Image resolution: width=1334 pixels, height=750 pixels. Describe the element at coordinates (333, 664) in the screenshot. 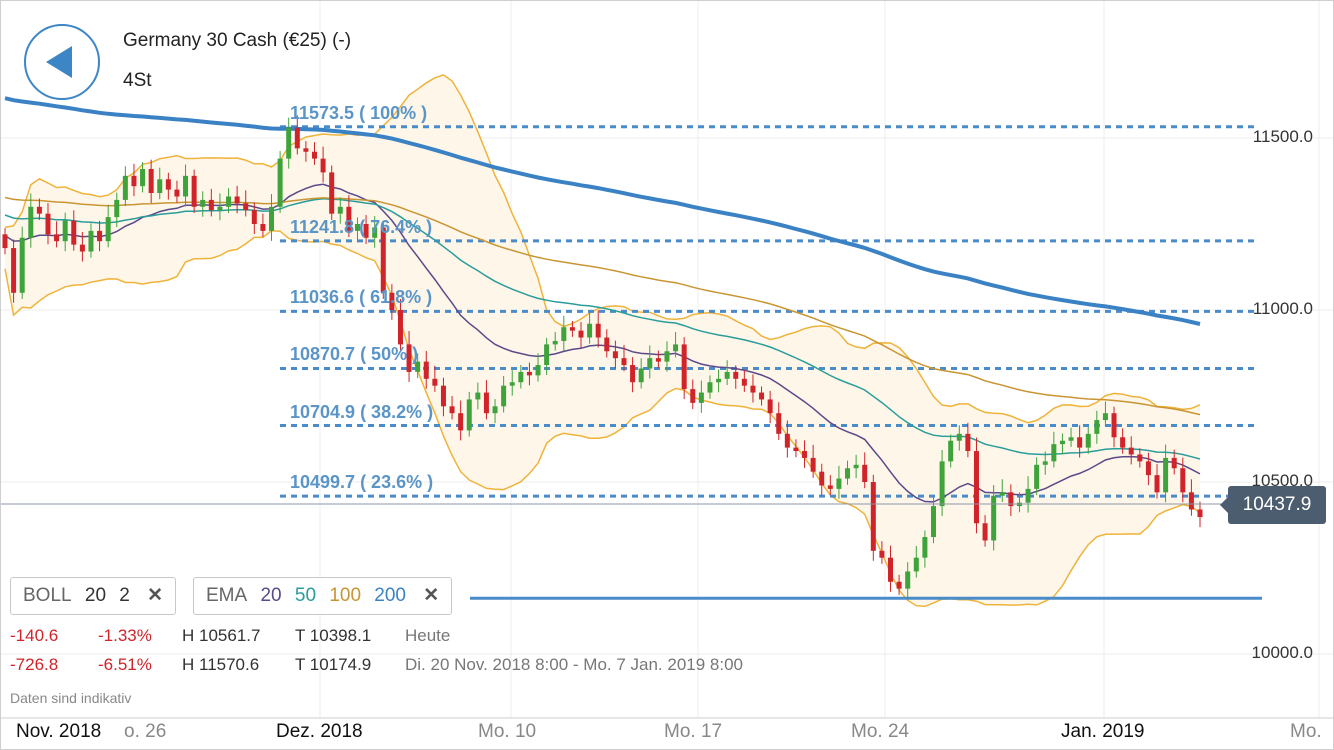

I see `low-value: T 10174.9` at that location.